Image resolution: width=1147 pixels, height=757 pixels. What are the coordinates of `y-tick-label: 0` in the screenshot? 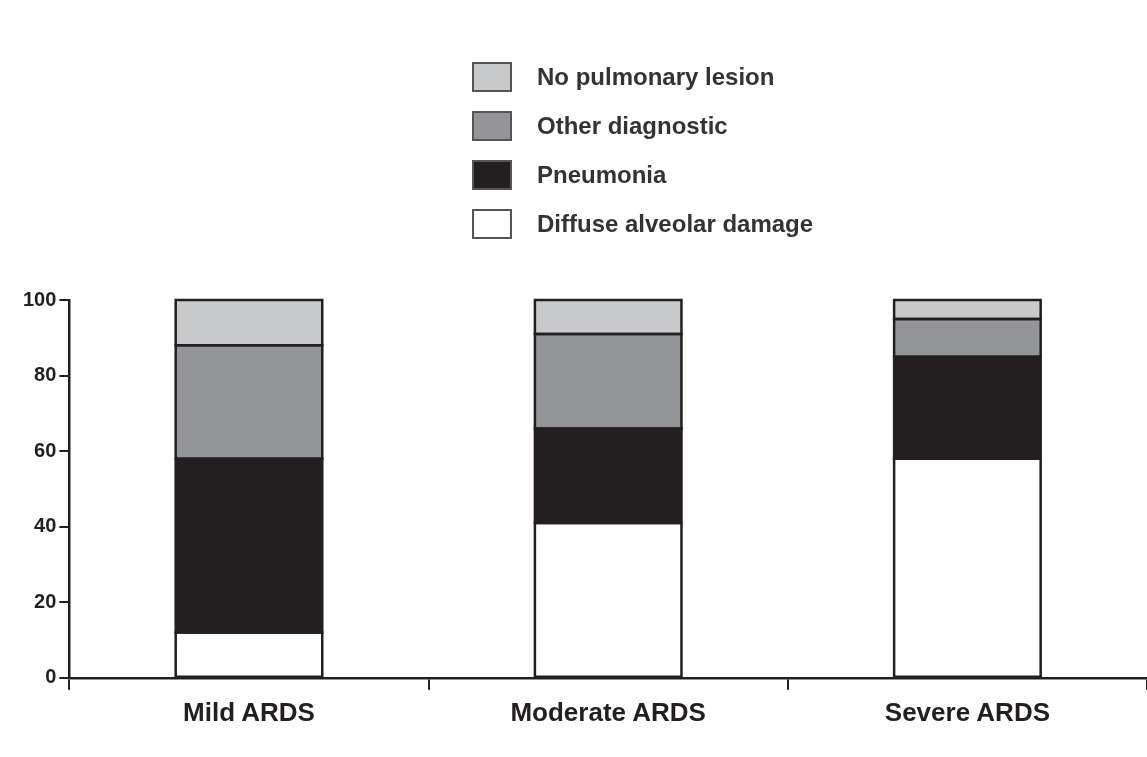 It's located at (51, 676).